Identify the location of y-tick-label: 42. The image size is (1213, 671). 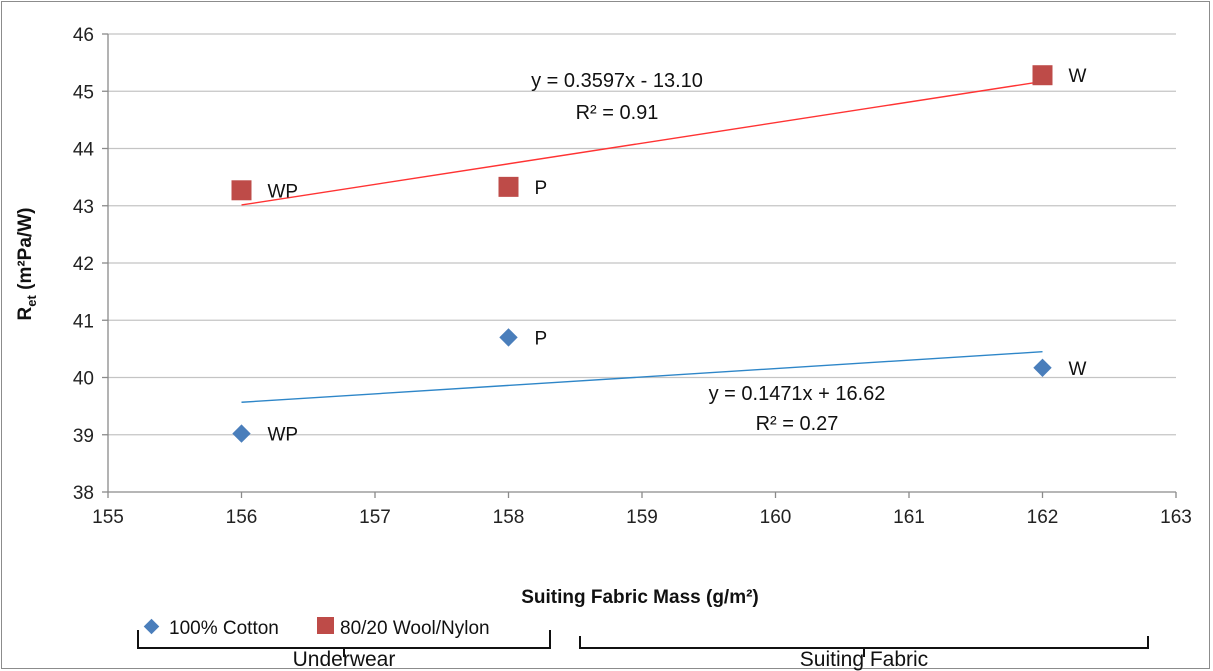
(83, 264).